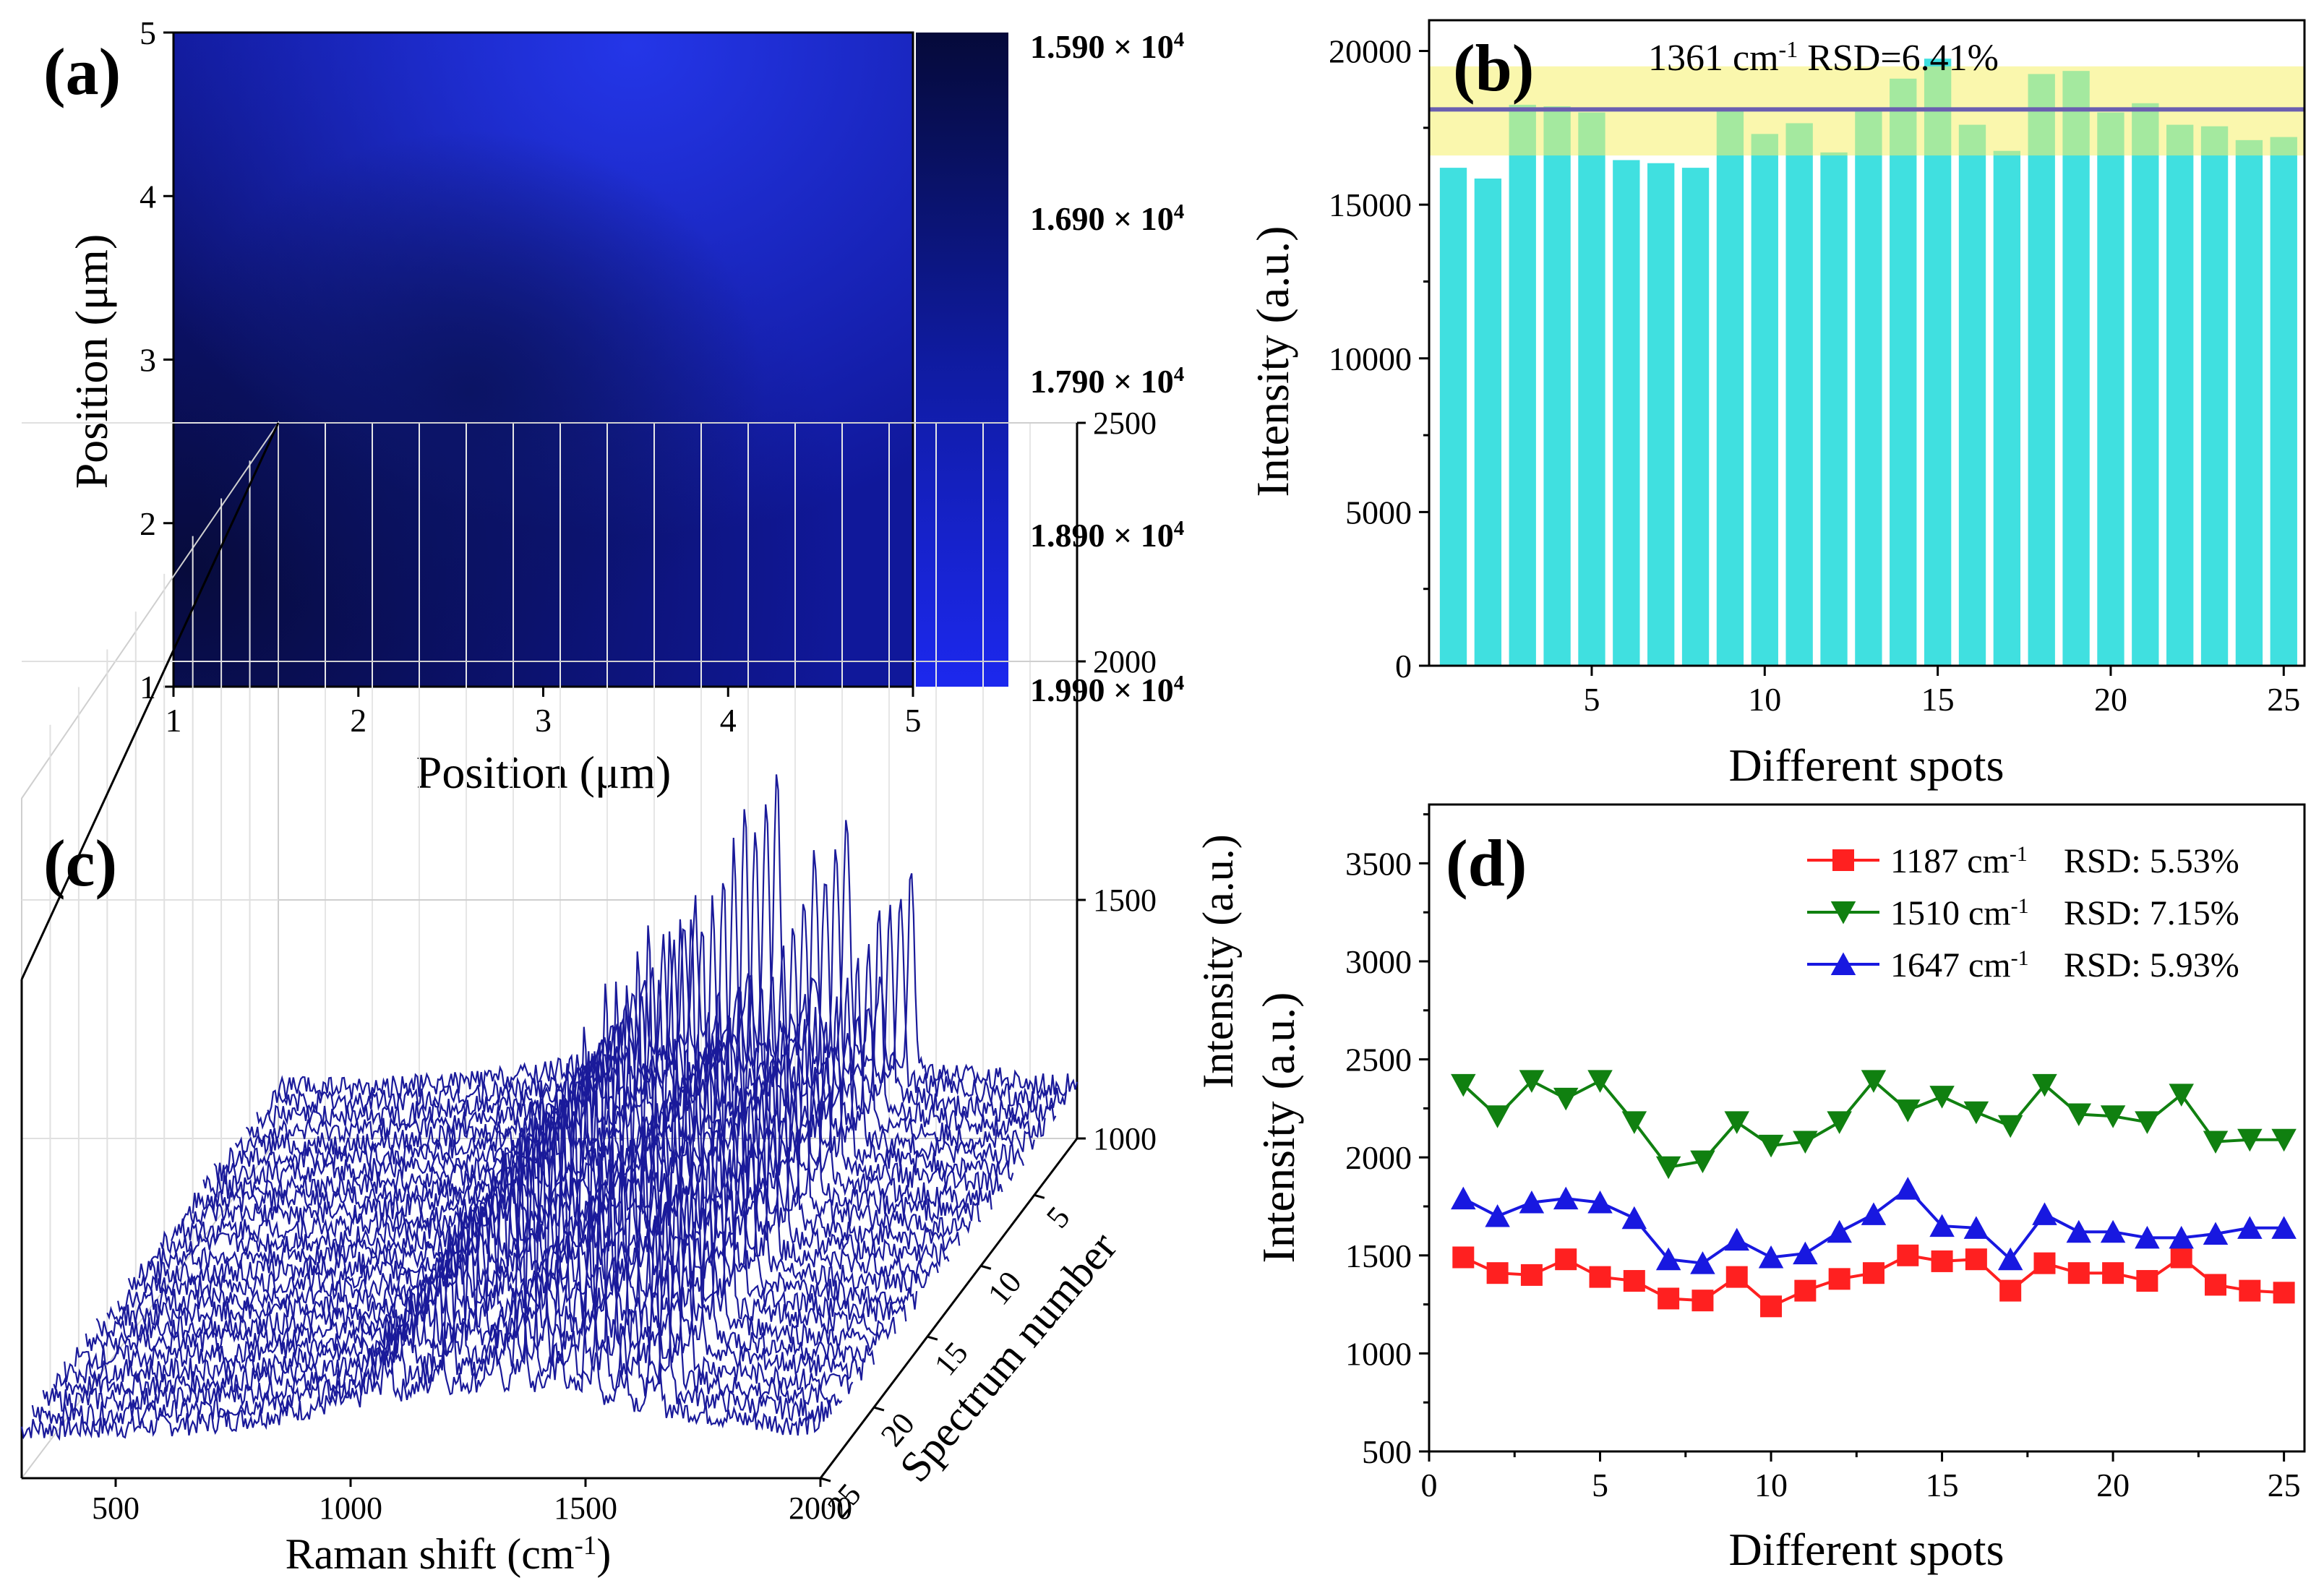  Describe the element at coordinates (1378, 961) in the screenshot. I see `line-y-tick-label: 3000` at that location.